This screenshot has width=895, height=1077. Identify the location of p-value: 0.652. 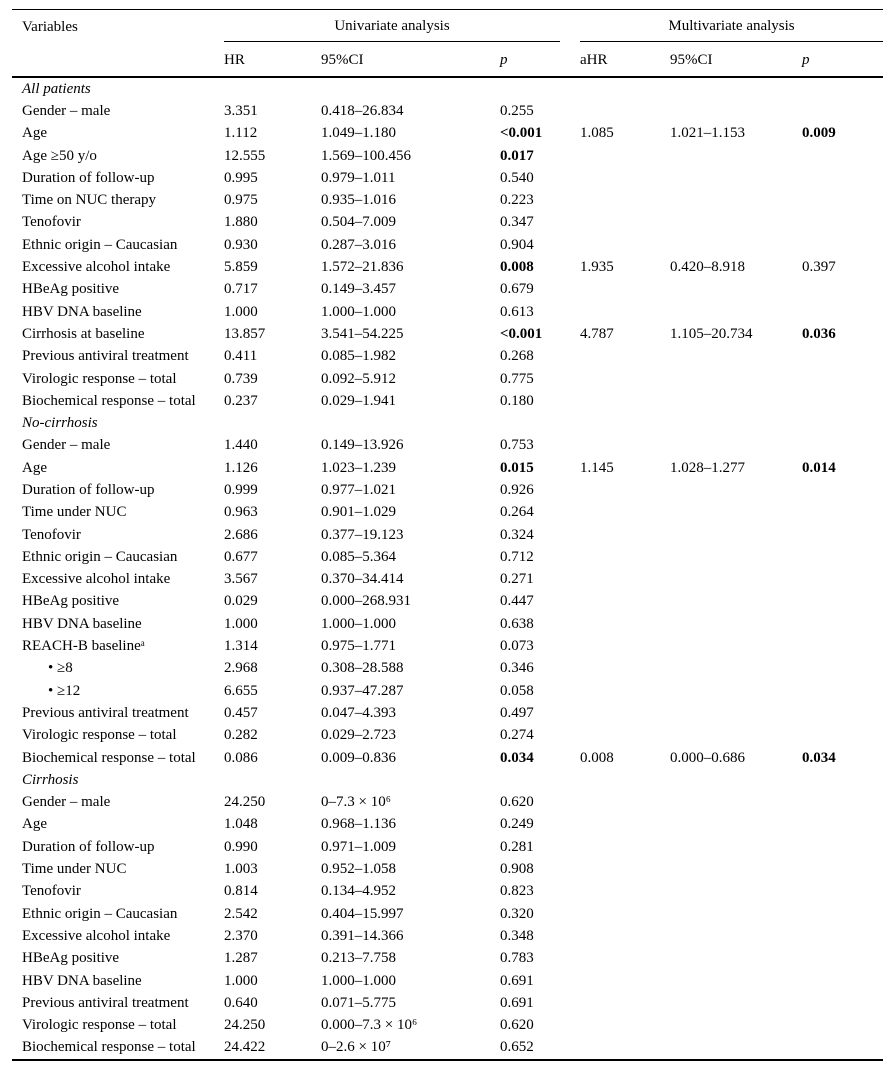
(517, 1047).